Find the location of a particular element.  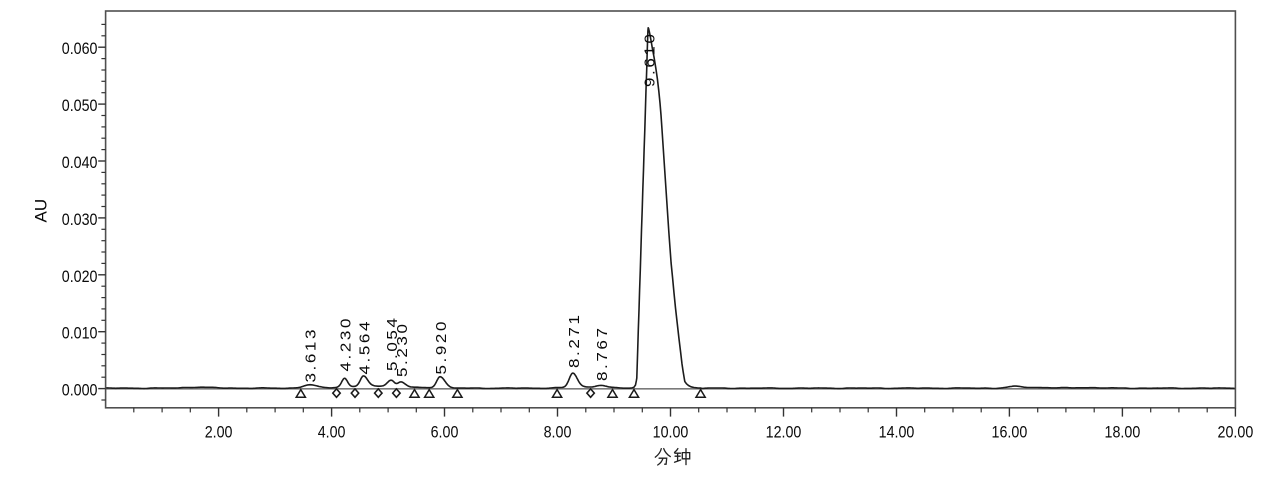

svg-text: 0.010 is located at coordinates (80, 334).